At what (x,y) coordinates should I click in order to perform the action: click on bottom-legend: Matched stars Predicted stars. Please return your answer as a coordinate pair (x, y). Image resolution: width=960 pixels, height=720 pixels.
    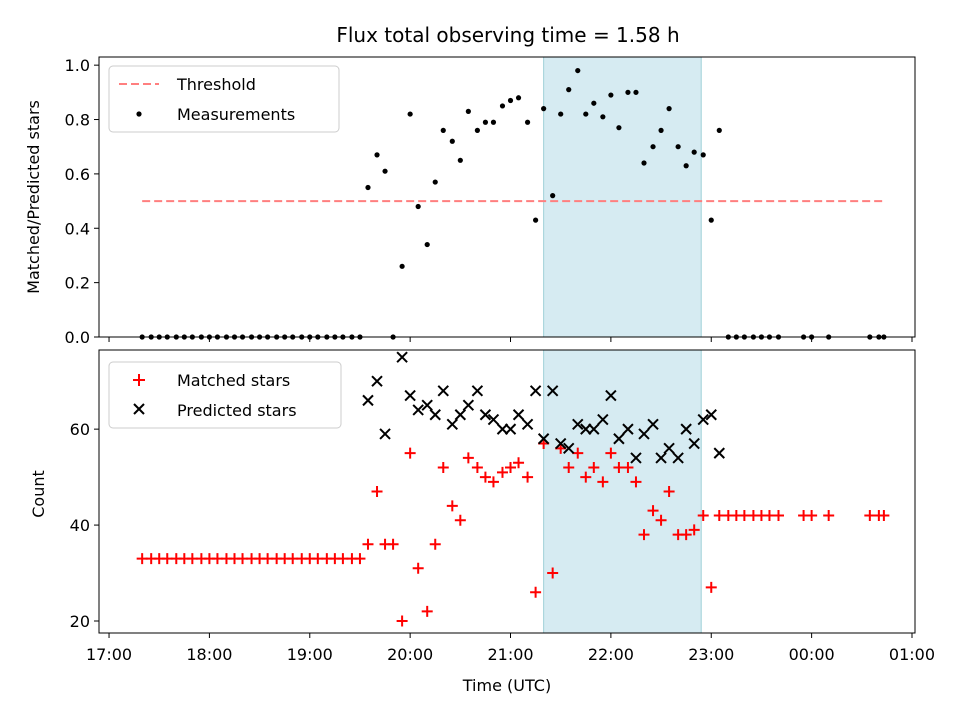
    Looking at the image, I should click on (225, 395).